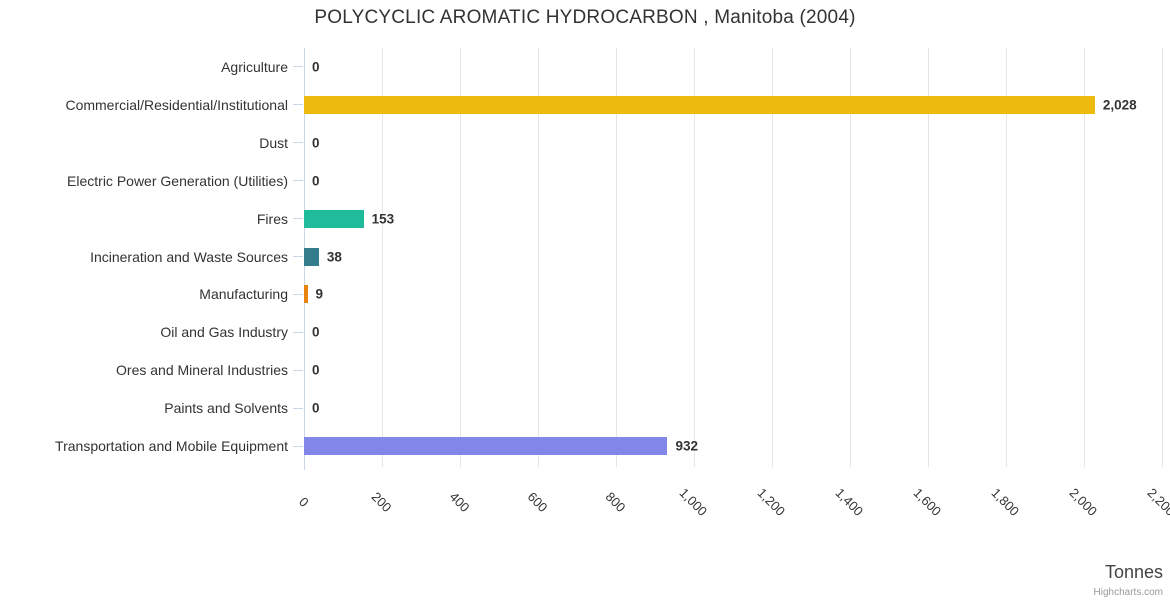 This screenshot has width=1170, height=600. I want to click on category-label: Electric Power Generation (Utilities), so click(177, 180).